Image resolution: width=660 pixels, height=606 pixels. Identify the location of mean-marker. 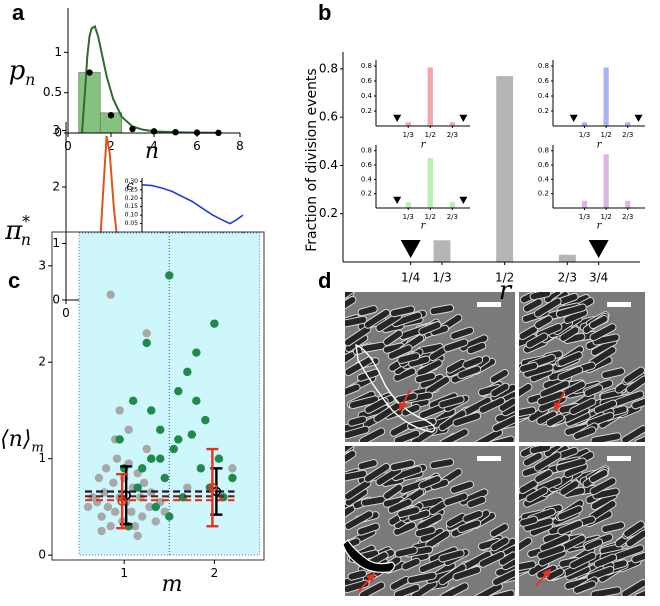
(122, 501).